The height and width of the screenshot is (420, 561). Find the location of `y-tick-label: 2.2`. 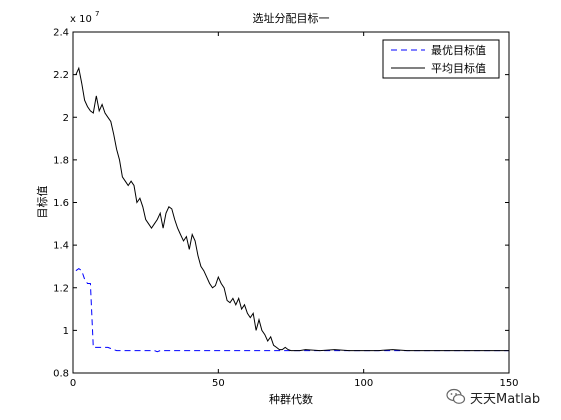

y-tick-label: 2.2 is located at coordinates (61, 75).